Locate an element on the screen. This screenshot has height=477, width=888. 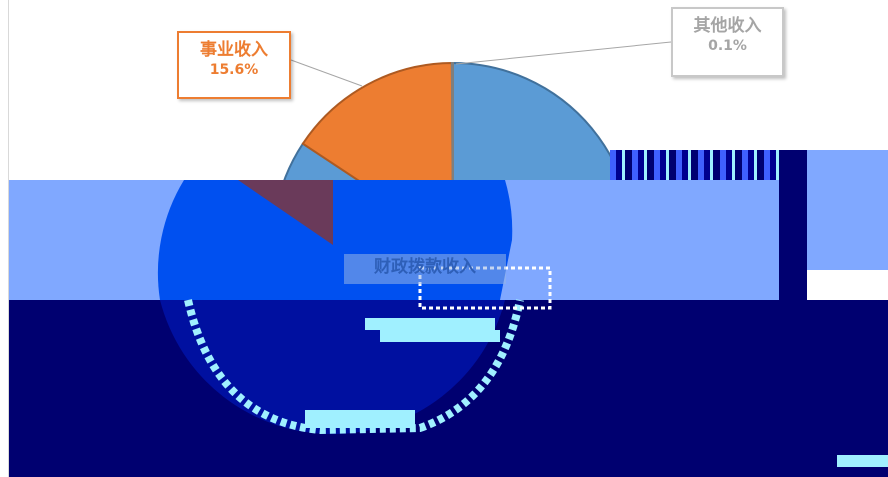
chart-frame-edge is located at coordinates (4, 238).